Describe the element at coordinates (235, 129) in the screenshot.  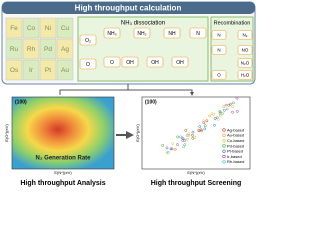
I see `legend-label: Ag-based` at that location.